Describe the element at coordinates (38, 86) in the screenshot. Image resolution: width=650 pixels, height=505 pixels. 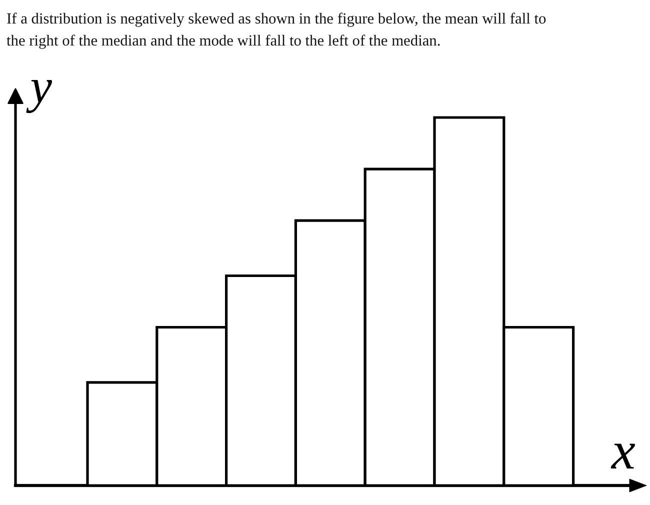
I see `y-axis-title: y` at that location.